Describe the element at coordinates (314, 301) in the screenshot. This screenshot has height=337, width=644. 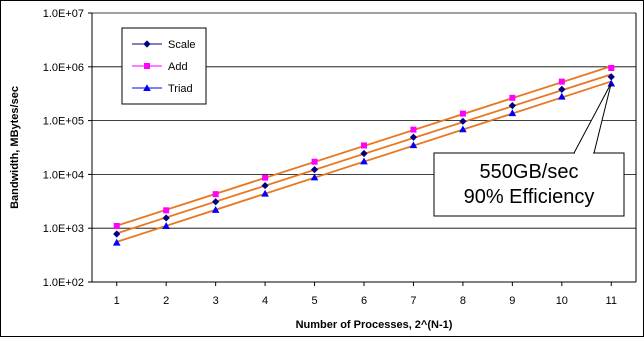
I see `x-tick-label: 5` at that location.